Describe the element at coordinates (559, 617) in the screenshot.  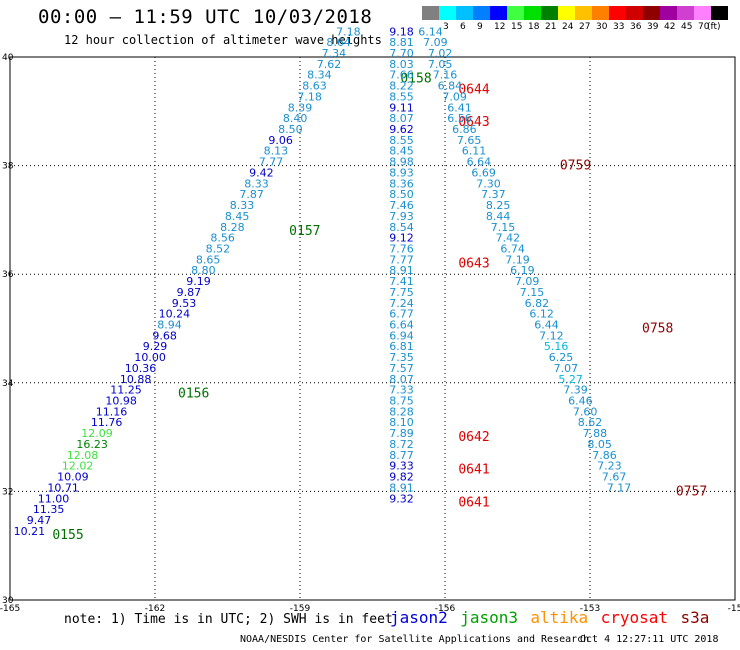
I see `satellite-legend-item: altika` at that location.